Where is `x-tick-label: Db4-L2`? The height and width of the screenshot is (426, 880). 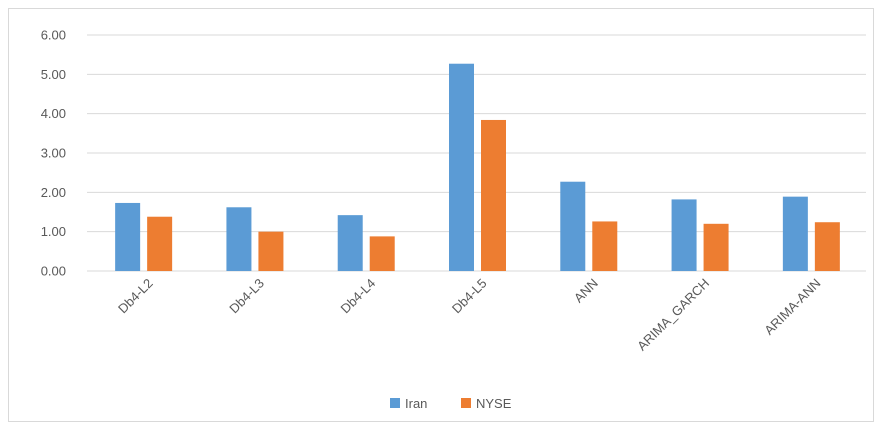
x-tick-label: Db4-L2 is located at coordinates (135, 296).